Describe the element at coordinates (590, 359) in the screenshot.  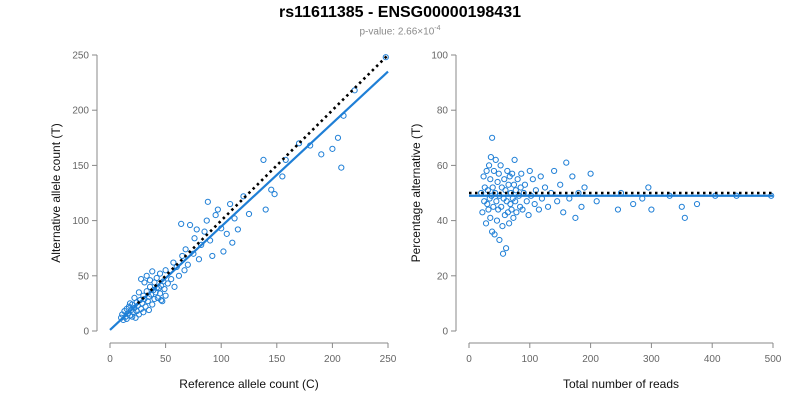
I see `x-tick-label: 200` at that location.